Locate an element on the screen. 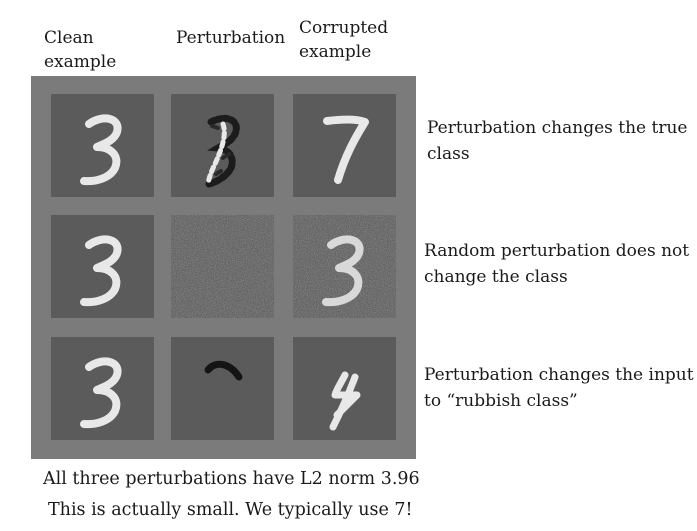 This screenshot has height=531, width=697. note-row1-line2: class is located at coordinates (448, 154).